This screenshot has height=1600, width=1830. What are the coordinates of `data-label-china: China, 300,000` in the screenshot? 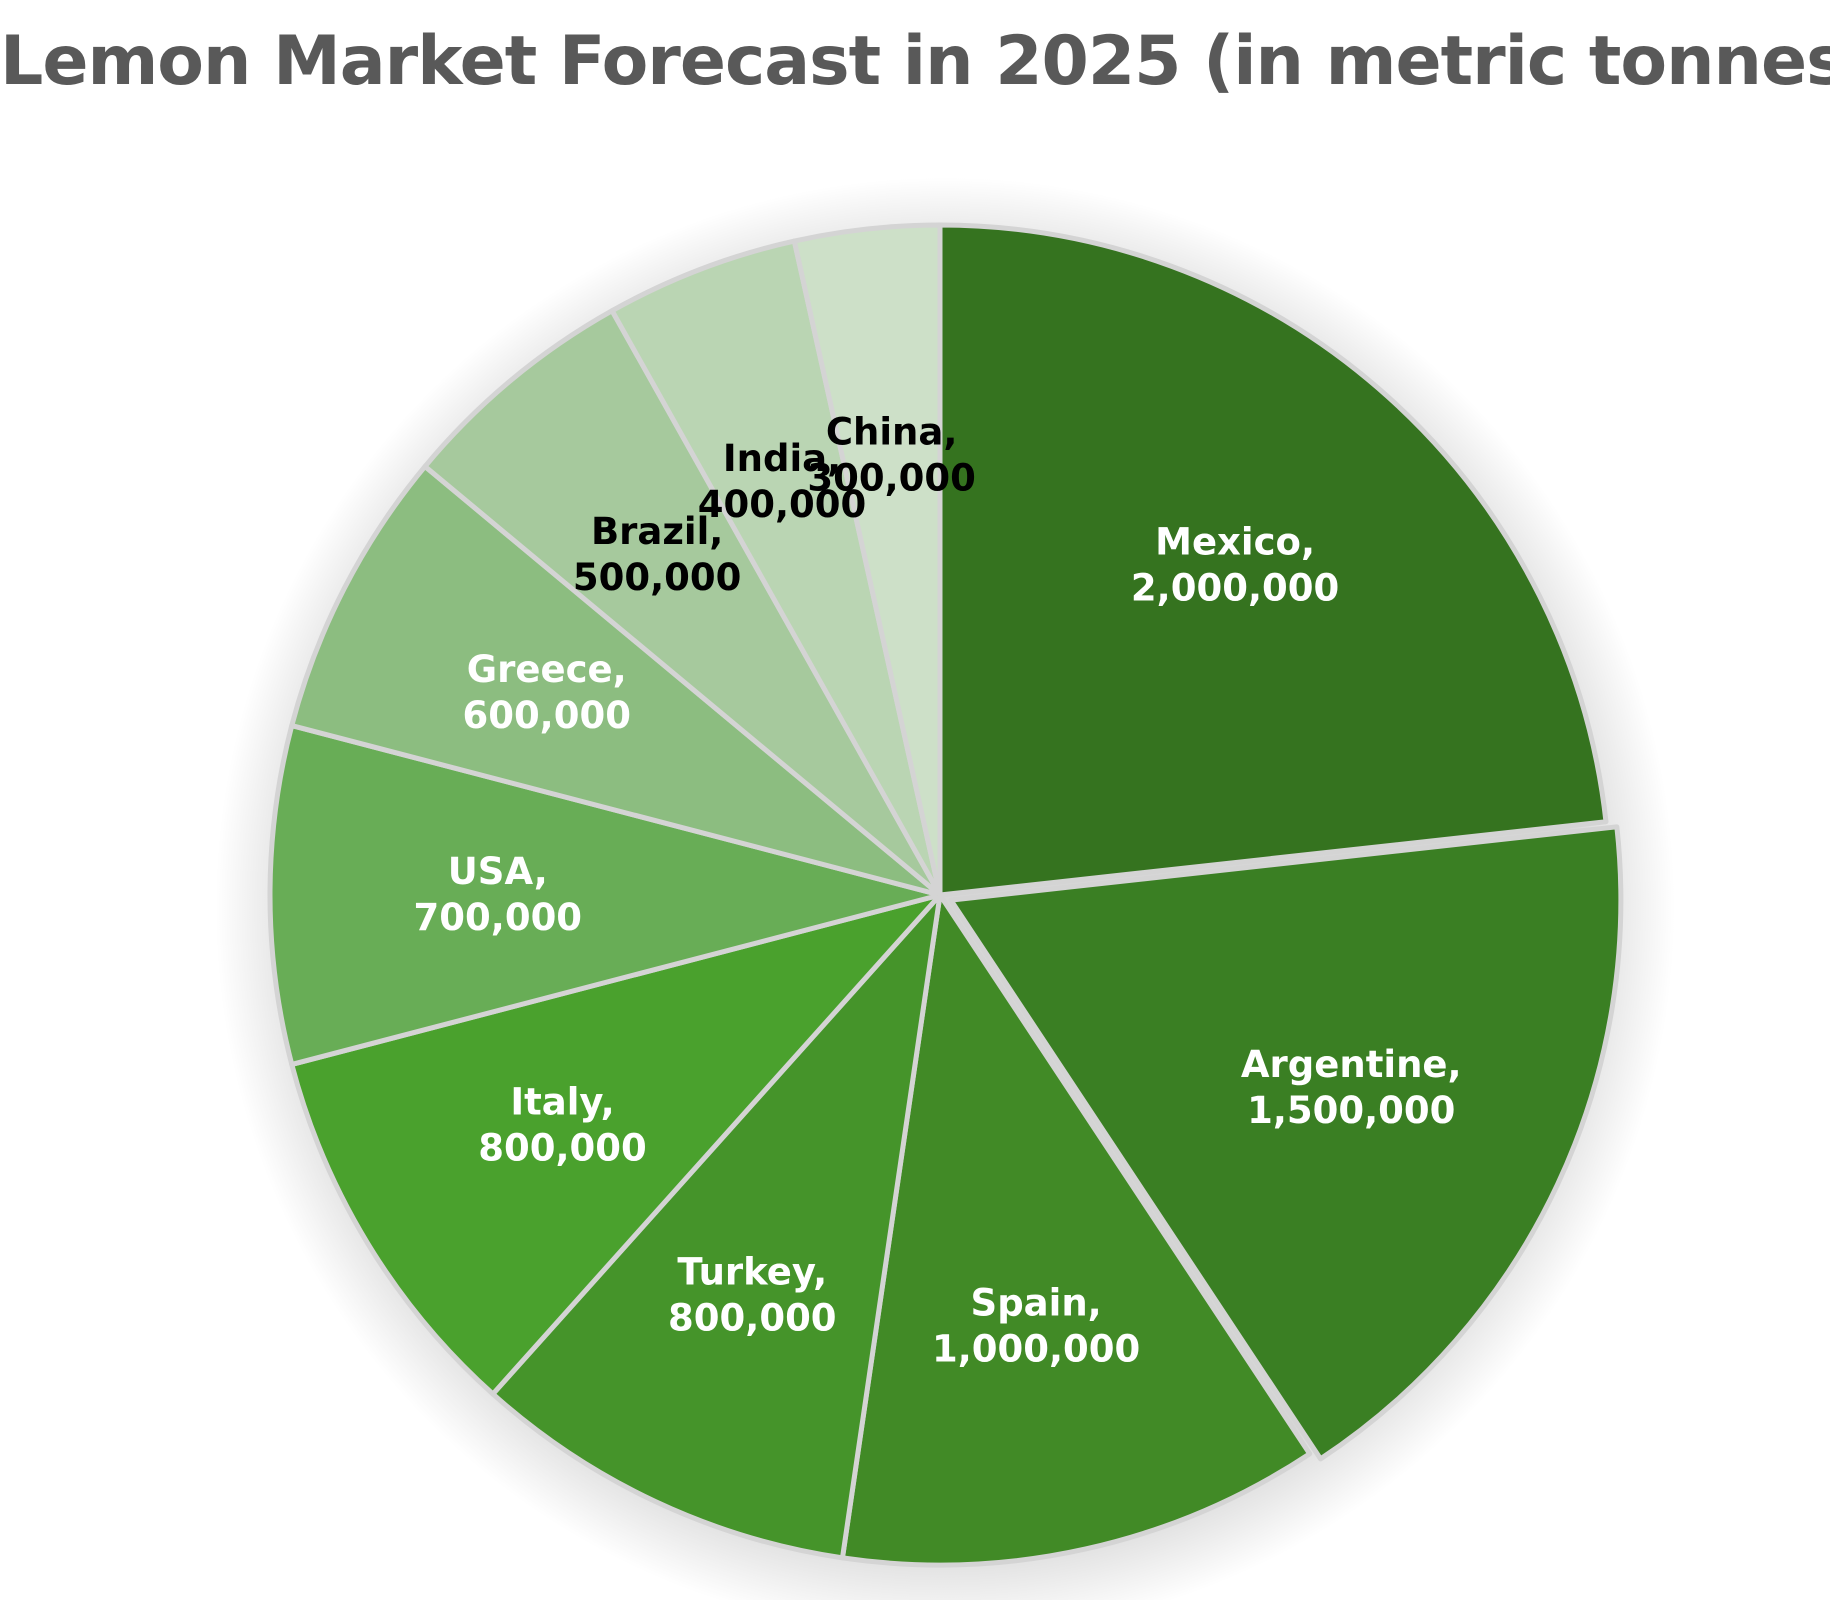 It's located at (891, 454).